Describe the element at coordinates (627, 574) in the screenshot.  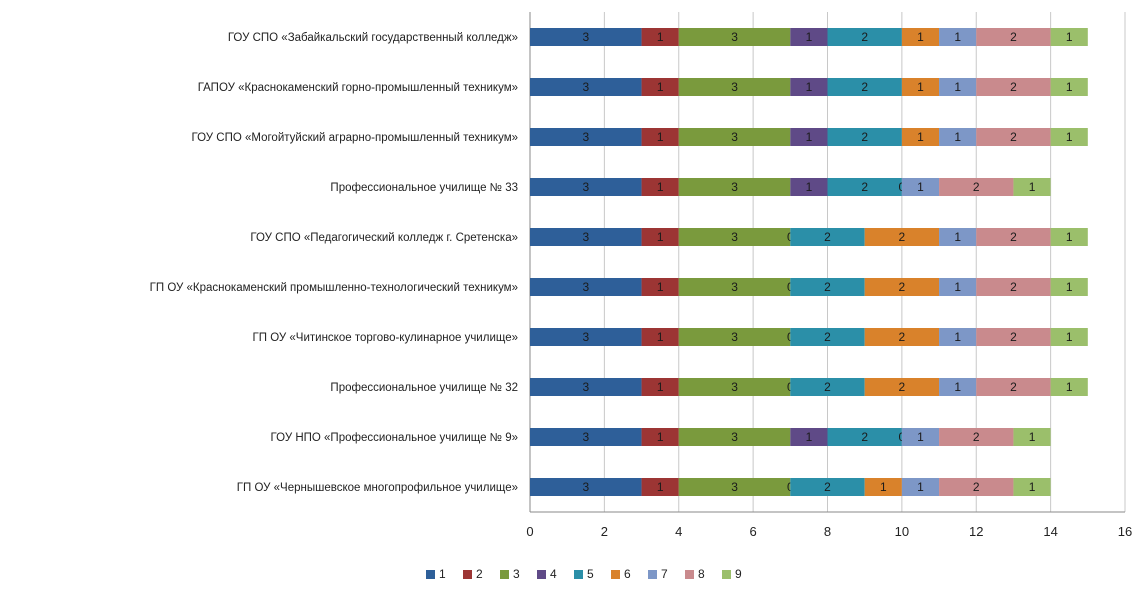
I see `legend-label: 6` at that location.